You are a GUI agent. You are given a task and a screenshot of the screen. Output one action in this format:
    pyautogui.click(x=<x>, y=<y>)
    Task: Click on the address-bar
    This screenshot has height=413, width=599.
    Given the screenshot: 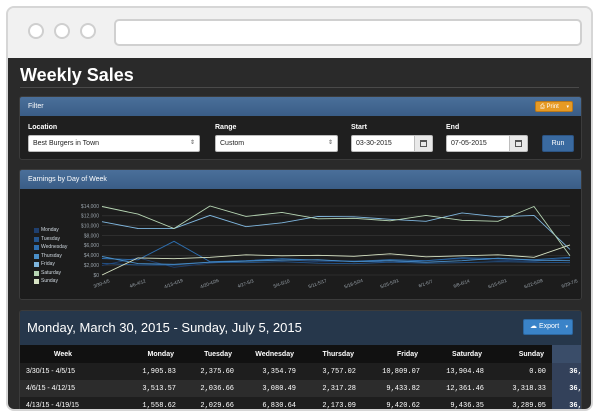 What is the action you would take?
    pyautogui.click(x=348, y=32)
    